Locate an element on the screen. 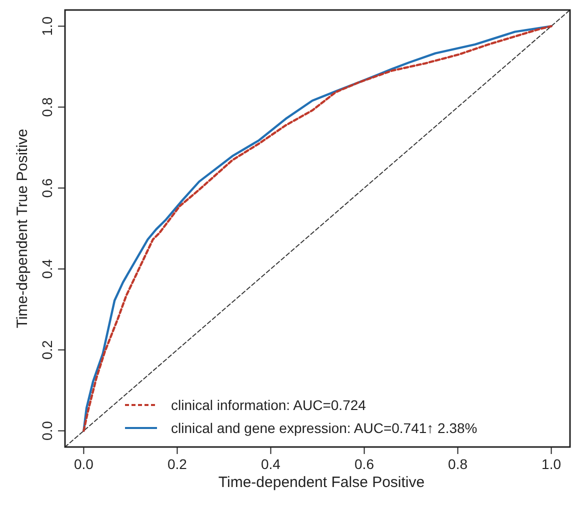 The width and height of the screenshot is (573, 505). x-tick-label: 0.2 is located at coordinates (177, 464).